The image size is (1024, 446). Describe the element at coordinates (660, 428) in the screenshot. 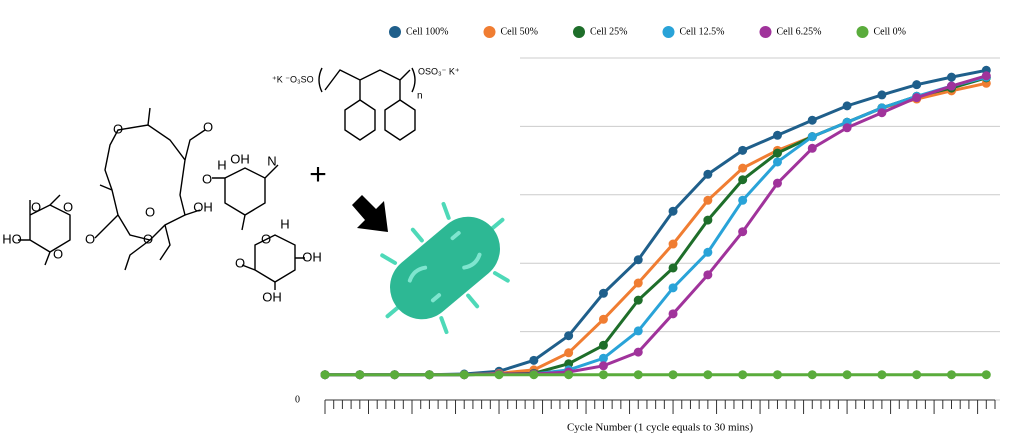

I see `x-axis-label: Cycle Number (1 cycle equals to 30 mins)` at that location.